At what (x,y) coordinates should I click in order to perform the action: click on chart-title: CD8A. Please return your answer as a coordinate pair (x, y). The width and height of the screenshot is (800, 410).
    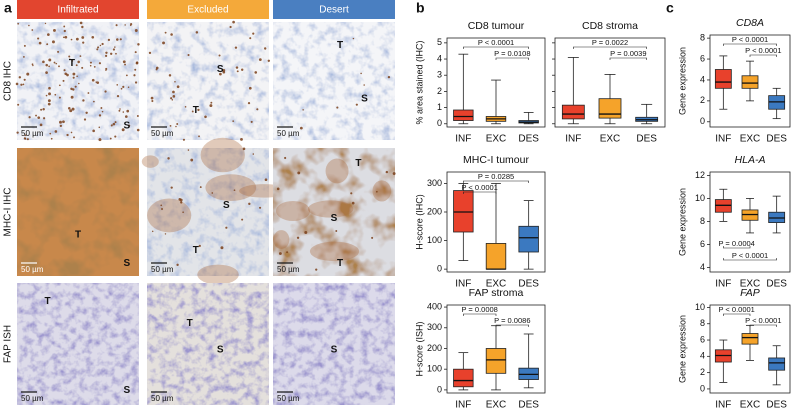
    Looking at the image, I should click on (750, 23).